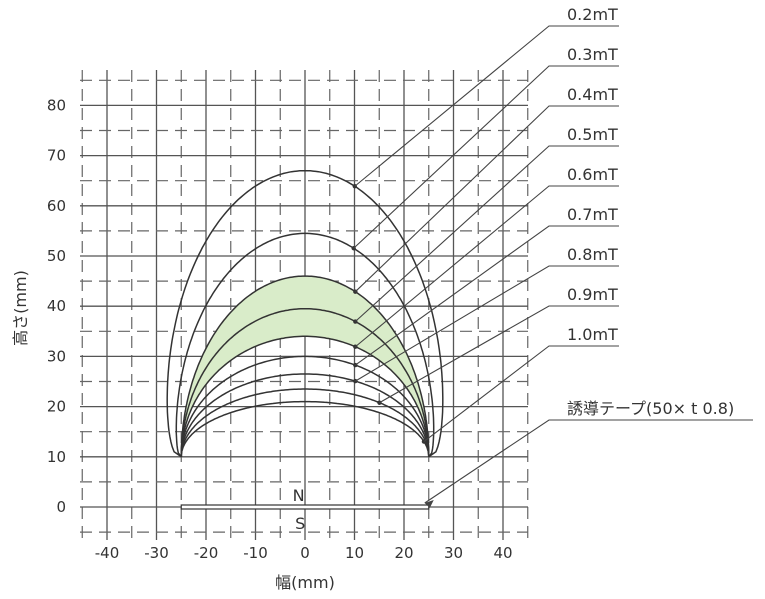 This screenshot has width=765, height=599. I want to click on y-tick-label: 10, so click(56, 457).